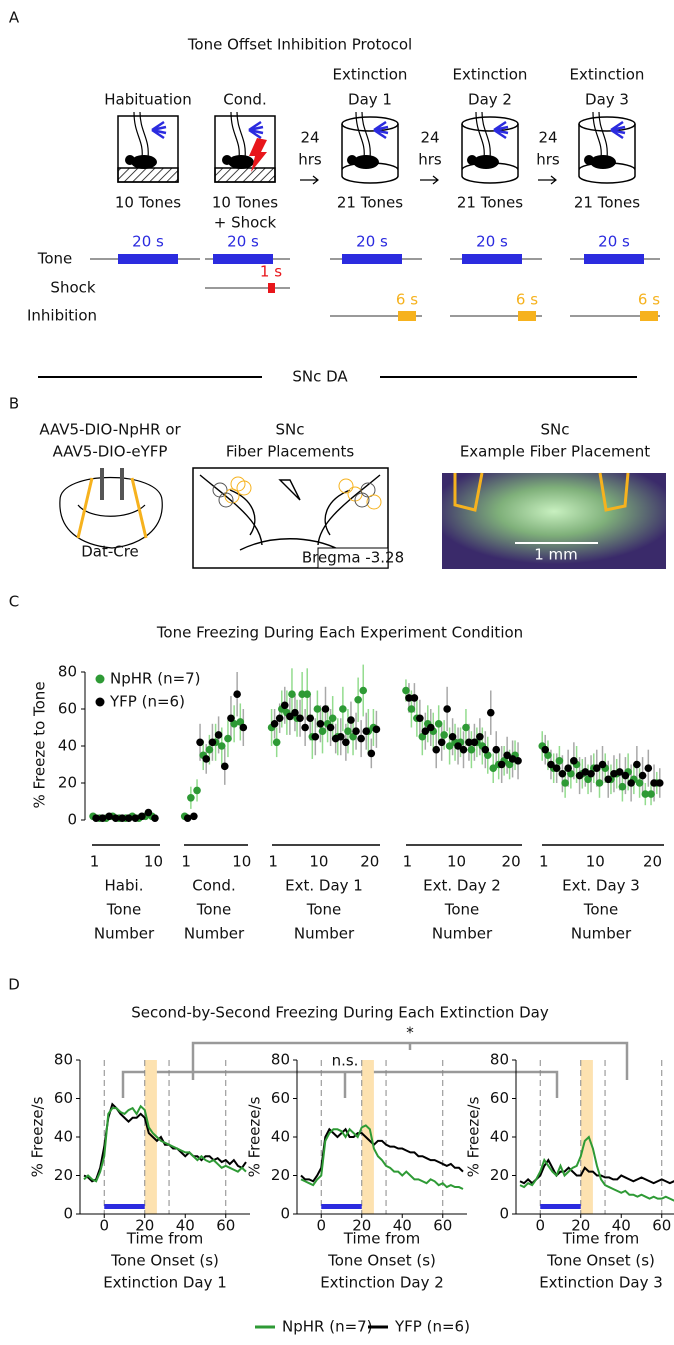  I want to click on light-cone, so click(501, 130).